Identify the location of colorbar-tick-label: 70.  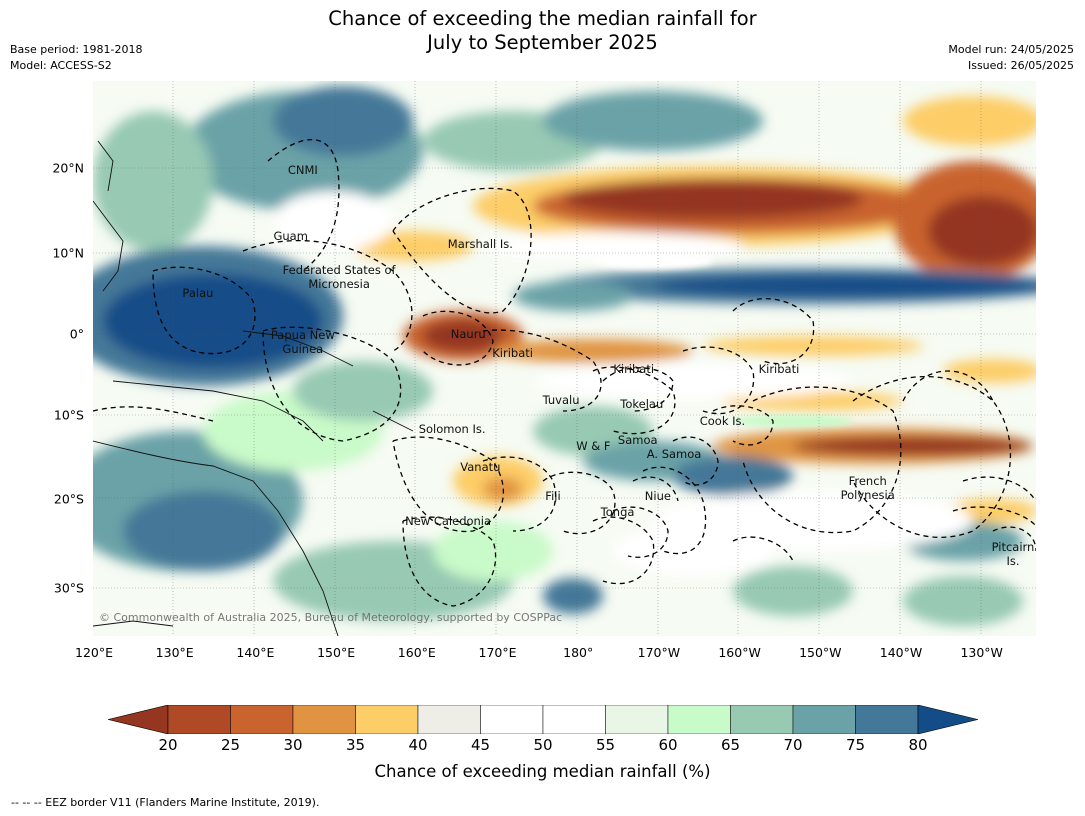
(793, 745).